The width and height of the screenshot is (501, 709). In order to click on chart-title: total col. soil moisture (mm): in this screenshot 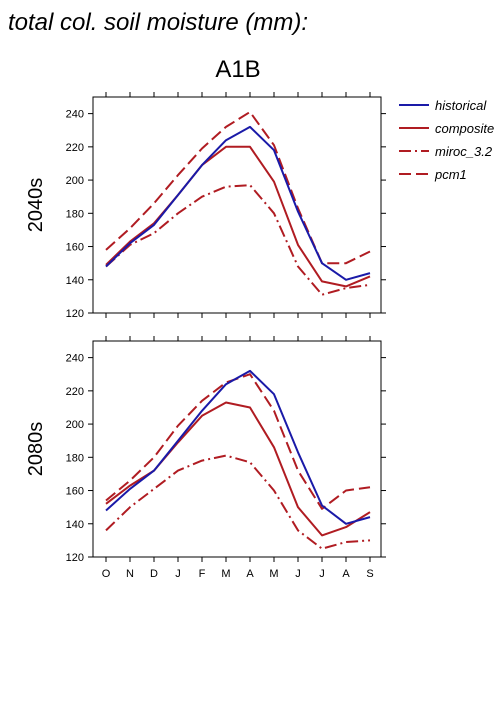, I will do `click(158, 22)`.